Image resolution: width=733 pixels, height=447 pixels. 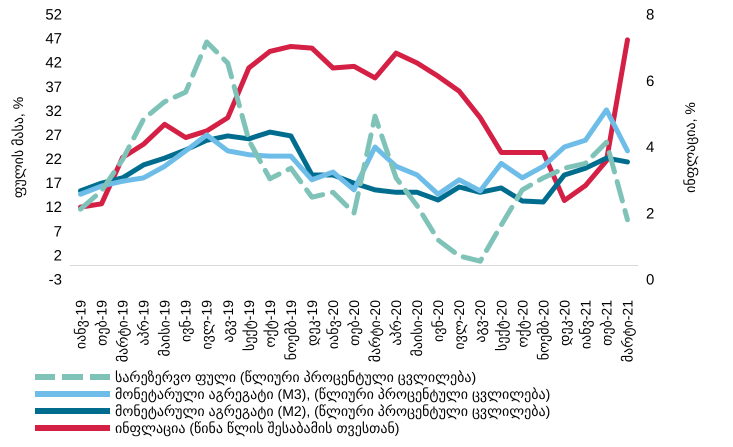 I want to click on y2-tick-label: 4, so click(x=650, y=147).